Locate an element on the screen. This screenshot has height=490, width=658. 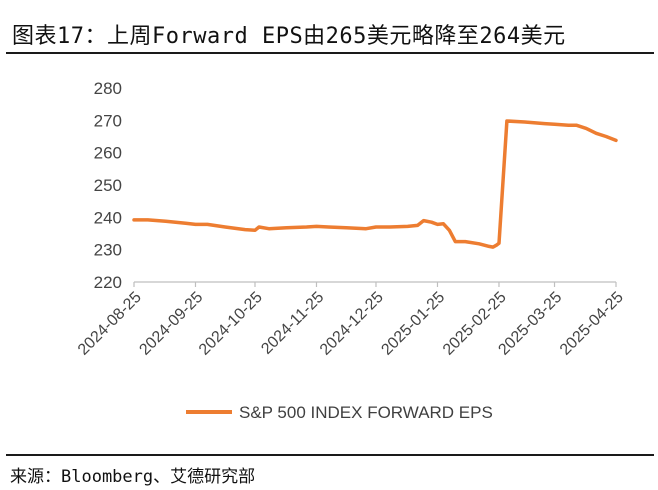
legend: S&P 500 INDEX FORWARD EPS is located at coordinates (339, 412).